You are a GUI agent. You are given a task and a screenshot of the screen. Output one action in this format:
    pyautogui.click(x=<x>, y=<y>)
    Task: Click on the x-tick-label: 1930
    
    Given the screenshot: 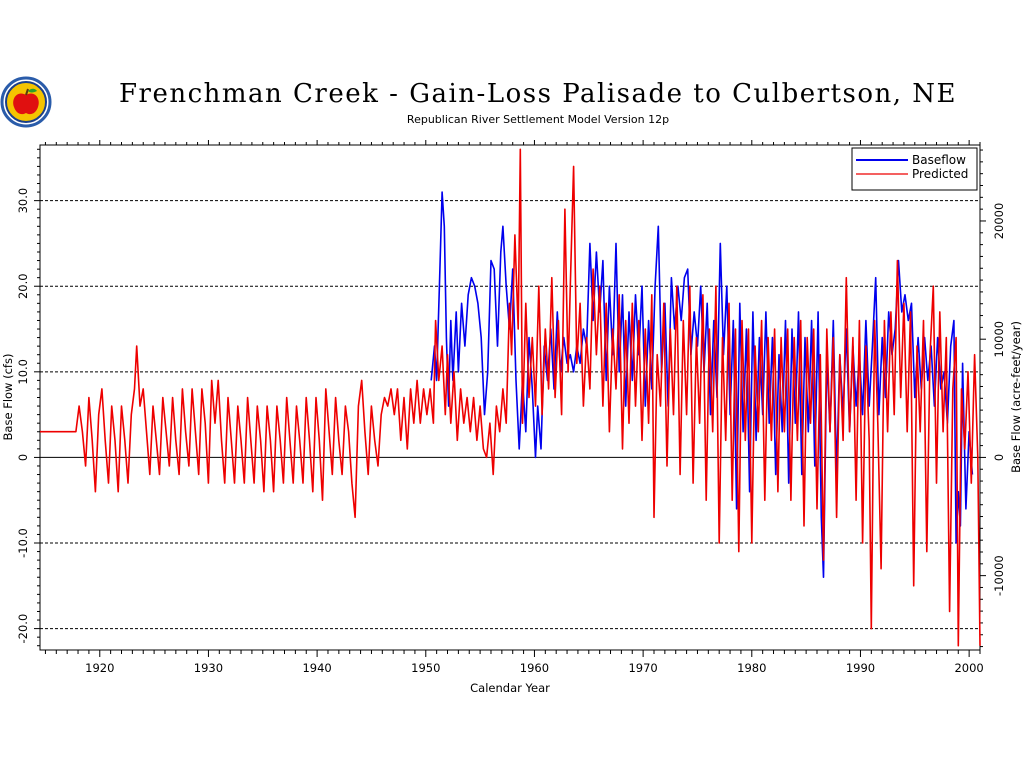 What is the action you would take?
    pyautogui.click(x=208, y=668)
    